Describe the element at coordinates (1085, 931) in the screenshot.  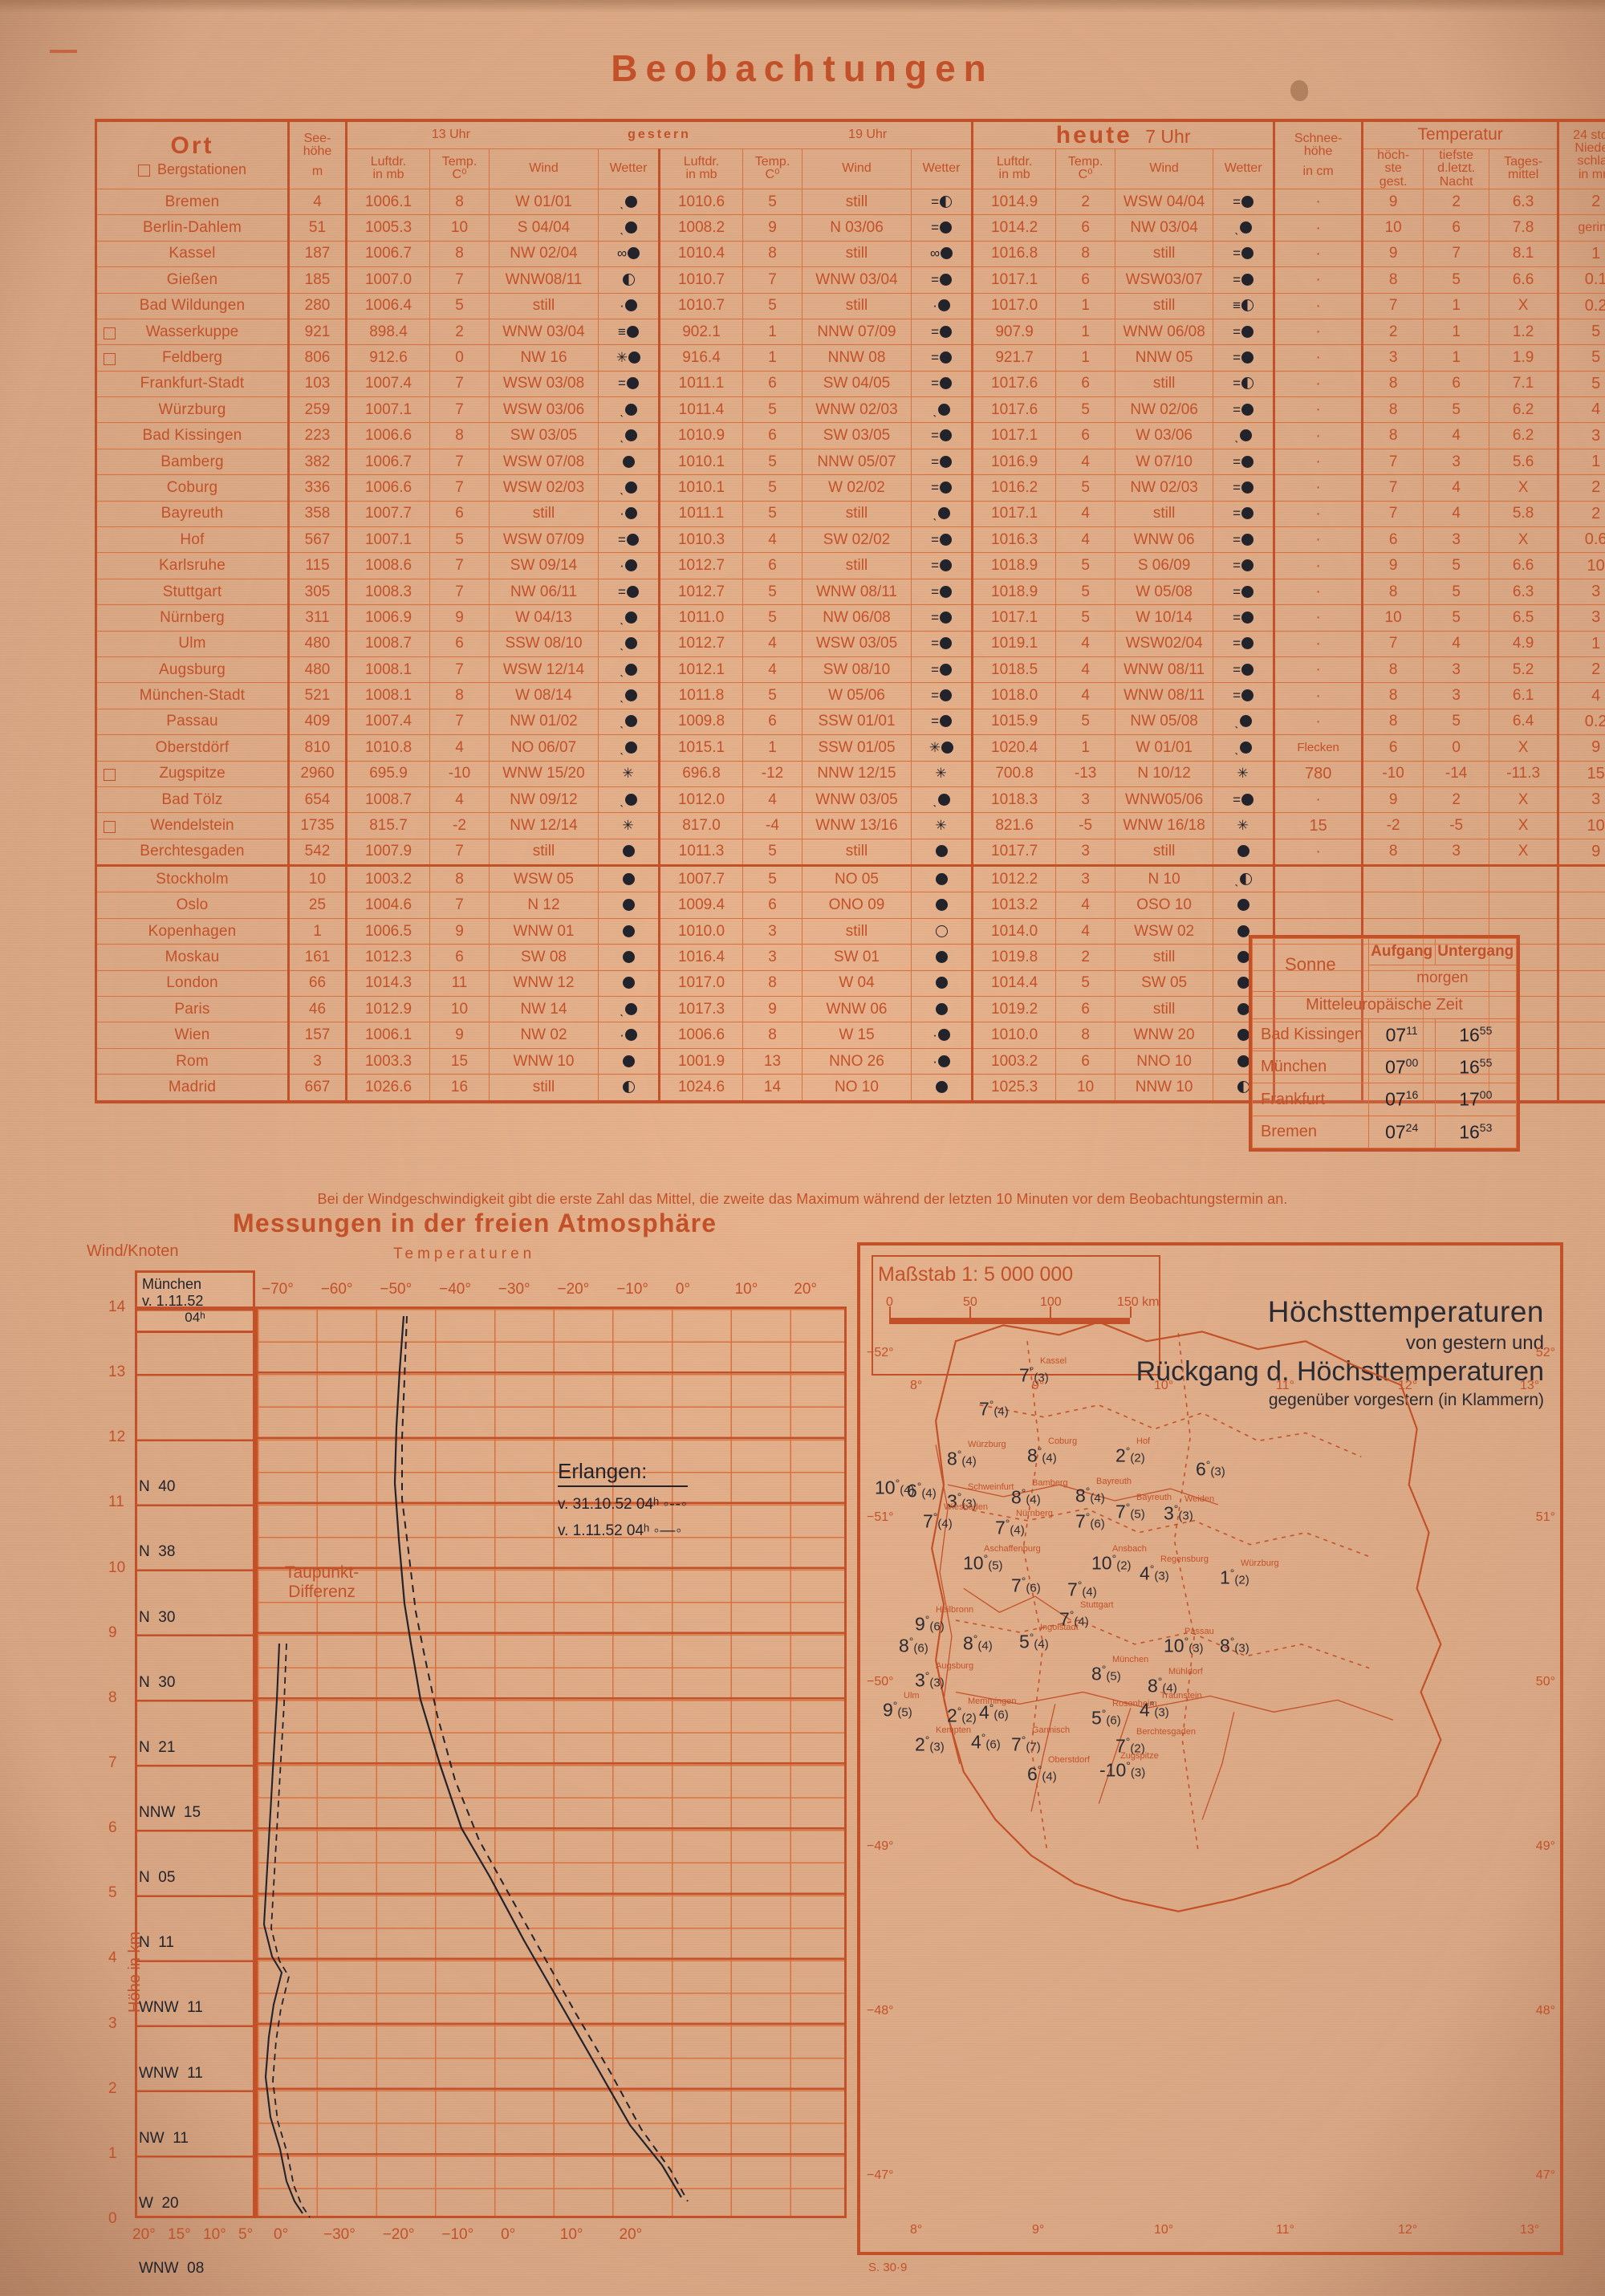
I see `row-temp-07: 4` at that location.